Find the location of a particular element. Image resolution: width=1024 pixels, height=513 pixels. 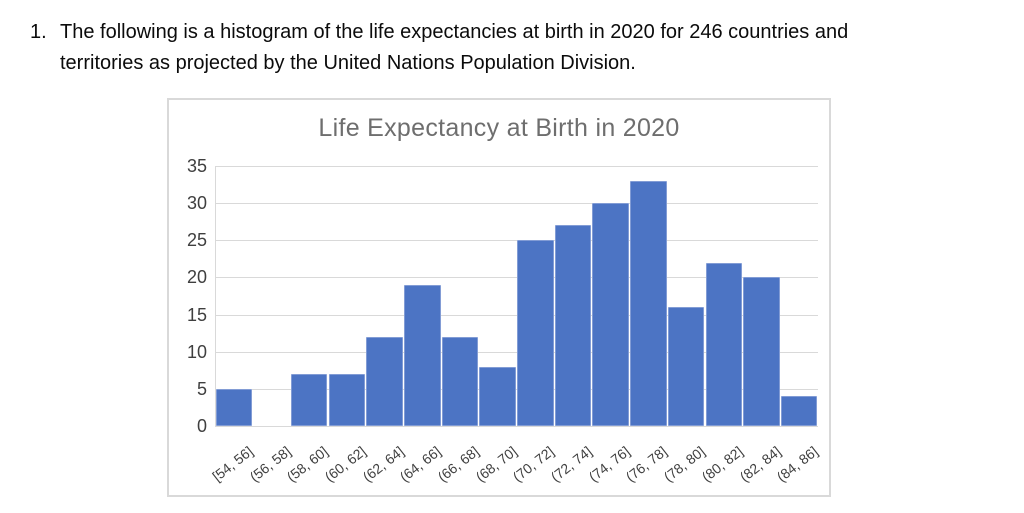

histogram-bar-(76, 78] is located at coordinates (648, 303).